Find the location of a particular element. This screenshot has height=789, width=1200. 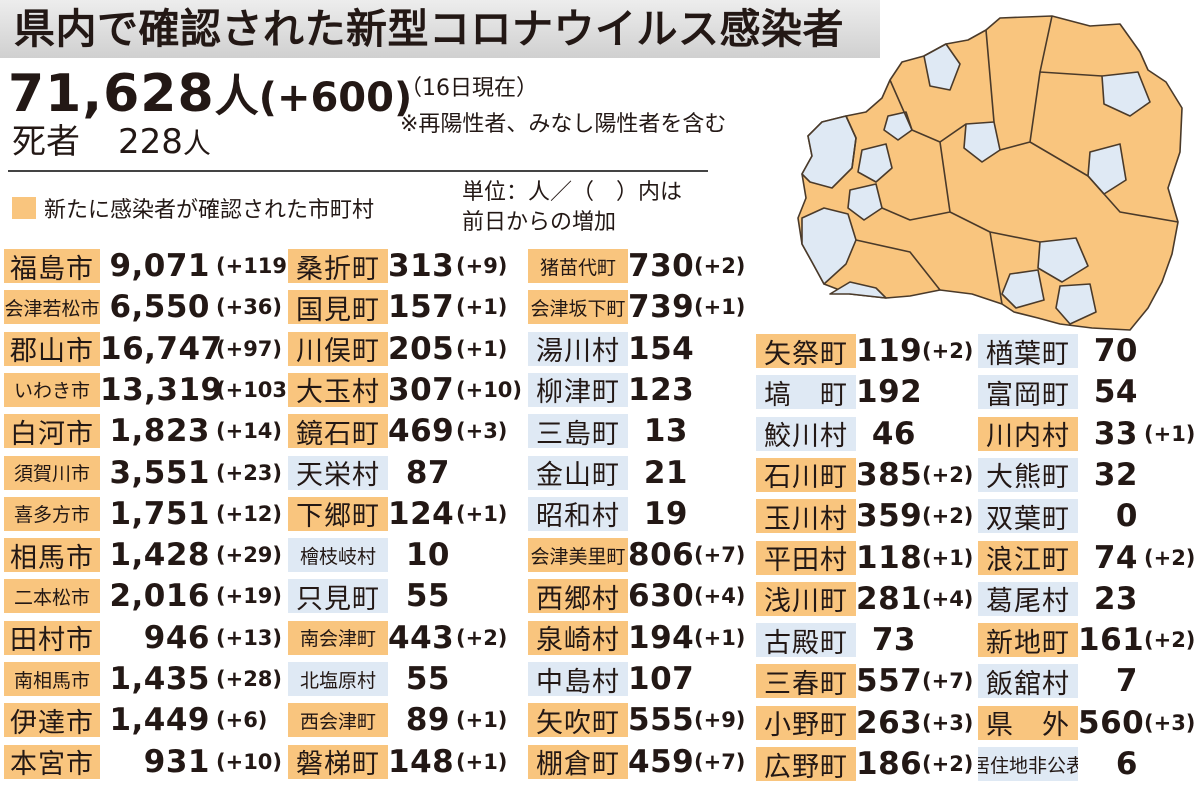

municipality-name: 二本松市 is located at coordinates (52, 596).